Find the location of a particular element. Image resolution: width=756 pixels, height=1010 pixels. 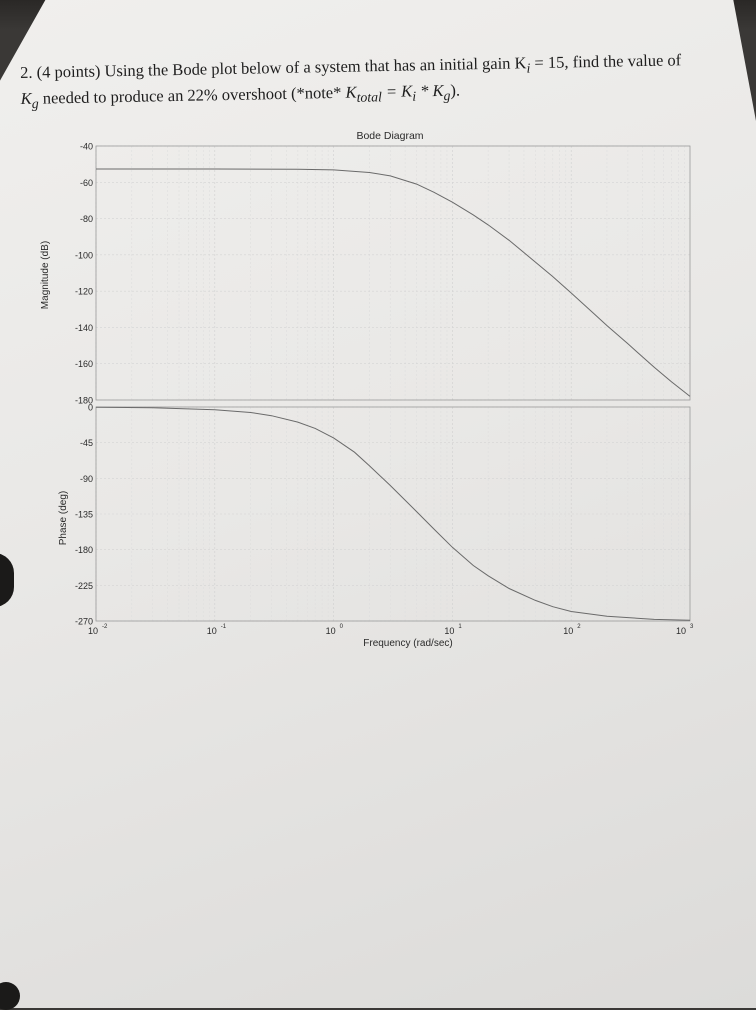

phase-axis-label: Phase (deg) is located at coordinates (63, 518).